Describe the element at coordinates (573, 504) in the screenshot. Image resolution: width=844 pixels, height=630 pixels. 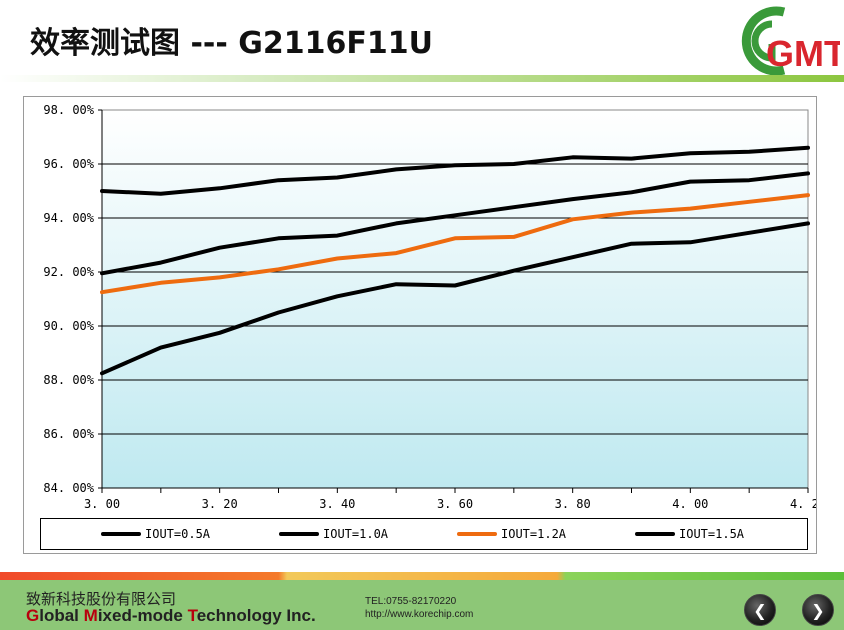
I see `x-tick-label: 3. 80` at that location.